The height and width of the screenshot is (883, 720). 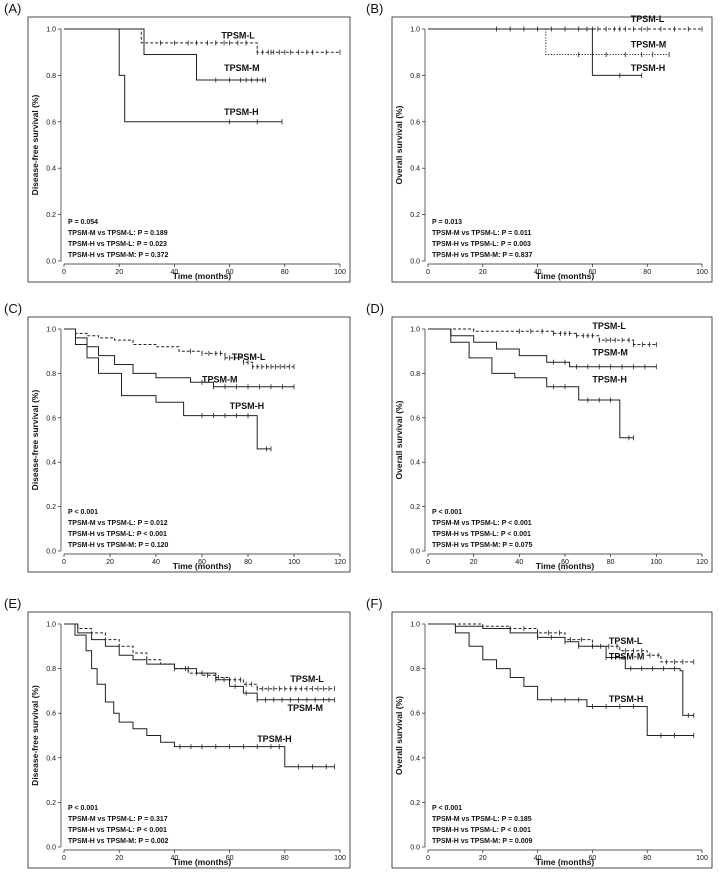 I want to click on p-value-text: TPSM-H vs TPSM-M: P = 0.002, so click(x=118, y=841).